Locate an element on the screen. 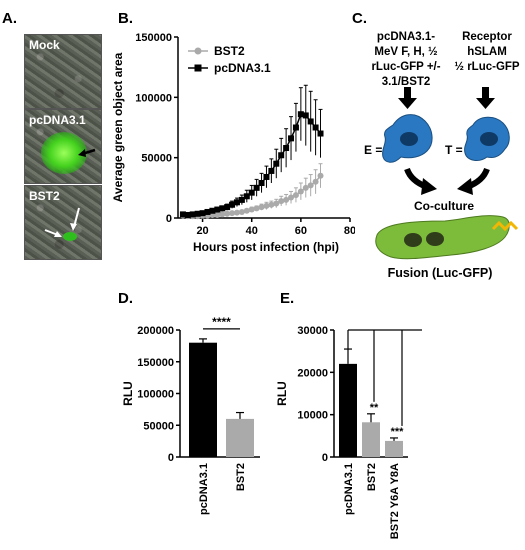 This screenshot has height=550, width=525. legend-label: pcDNA3.1 is located at coordinates (242, 68).